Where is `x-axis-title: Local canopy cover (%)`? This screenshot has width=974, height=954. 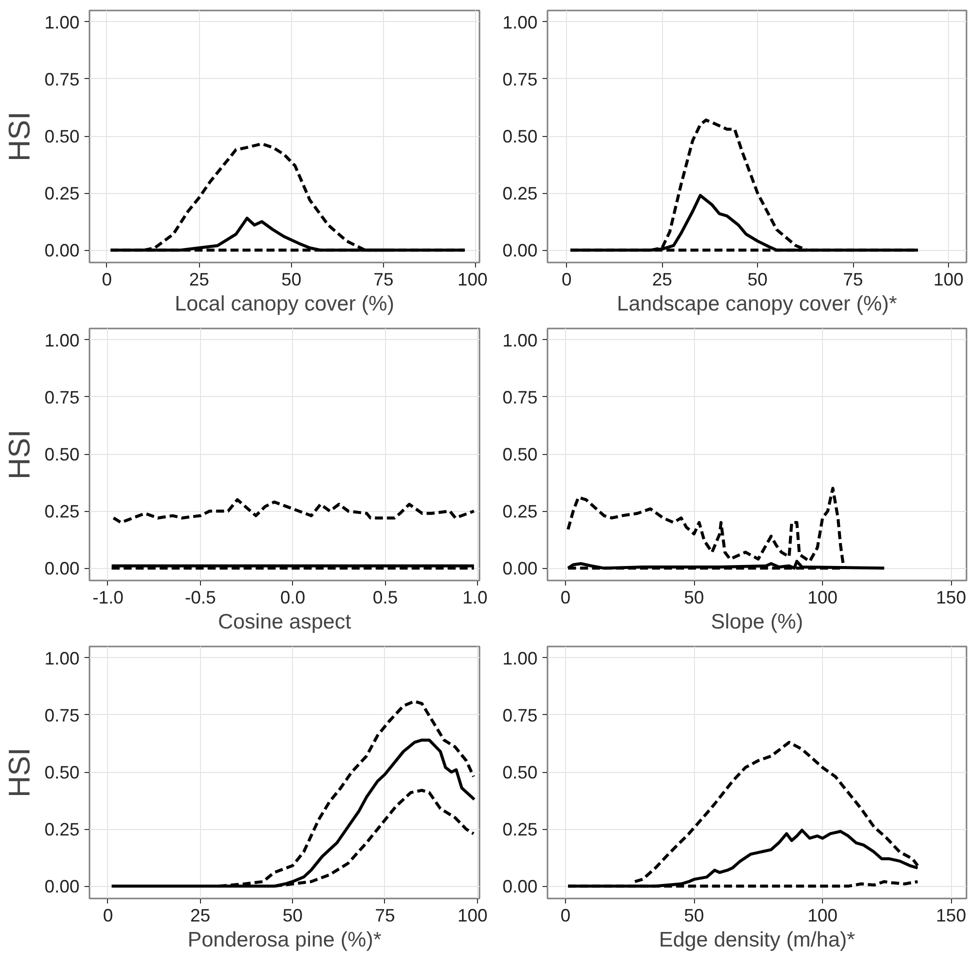
x-axis-title: Local canopy cover (%) is located at coordinates (284, 304).